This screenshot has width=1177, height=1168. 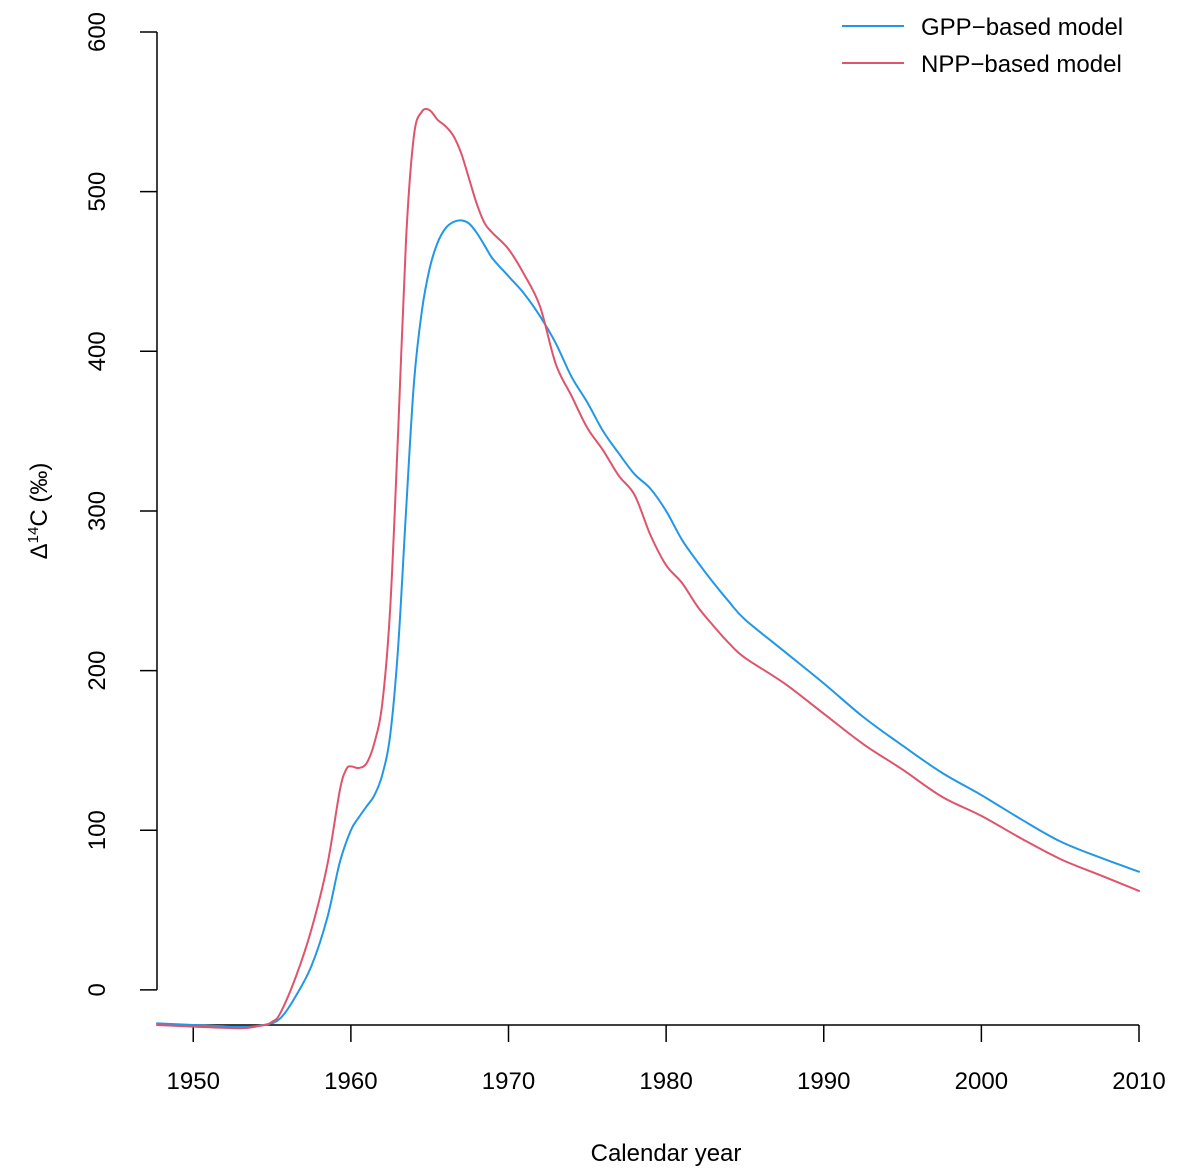 What do you see at coordinates (97, 989) in the screenshot?
I see `y-tick-label-0: 0` at bounding box center [97, 989].